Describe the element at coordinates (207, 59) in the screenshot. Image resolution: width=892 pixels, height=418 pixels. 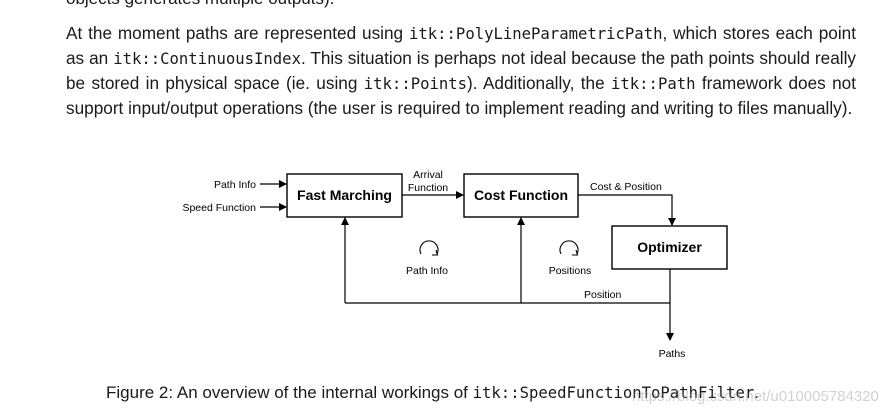
I see `code-continuous-index: itk::ContinuousIndex` at that location.